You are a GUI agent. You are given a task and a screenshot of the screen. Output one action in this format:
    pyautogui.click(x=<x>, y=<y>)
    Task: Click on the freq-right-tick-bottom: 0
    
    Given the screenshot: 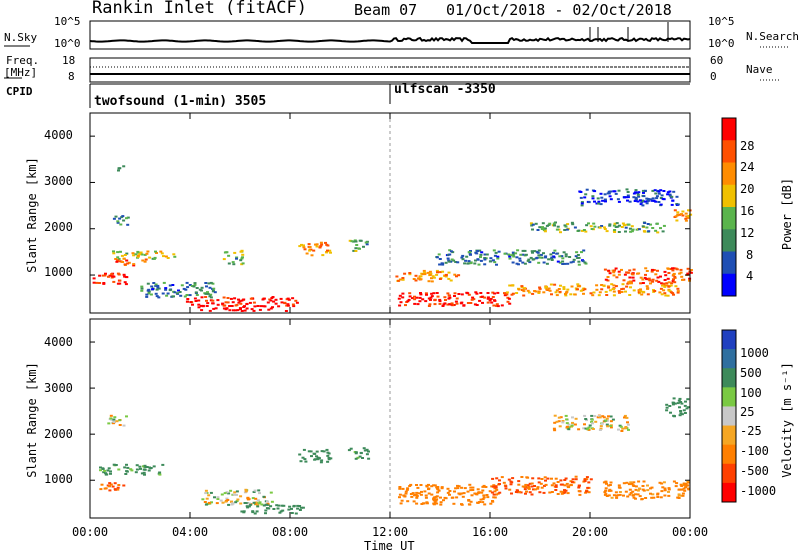 What is the action you would take?
    pyautogui.click(x=713, y=76)
    